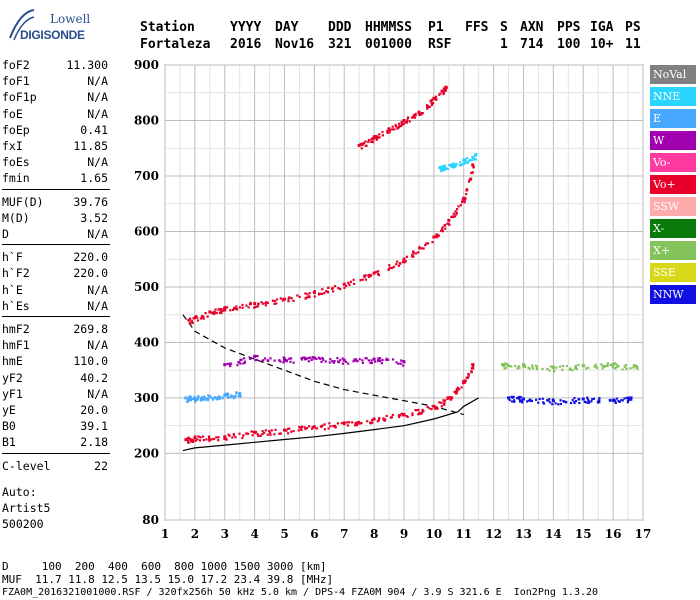 Image resolution: width=700 pixels, height=600 pixels. I want to click on x-tick-label: 16, so click(613, 534).